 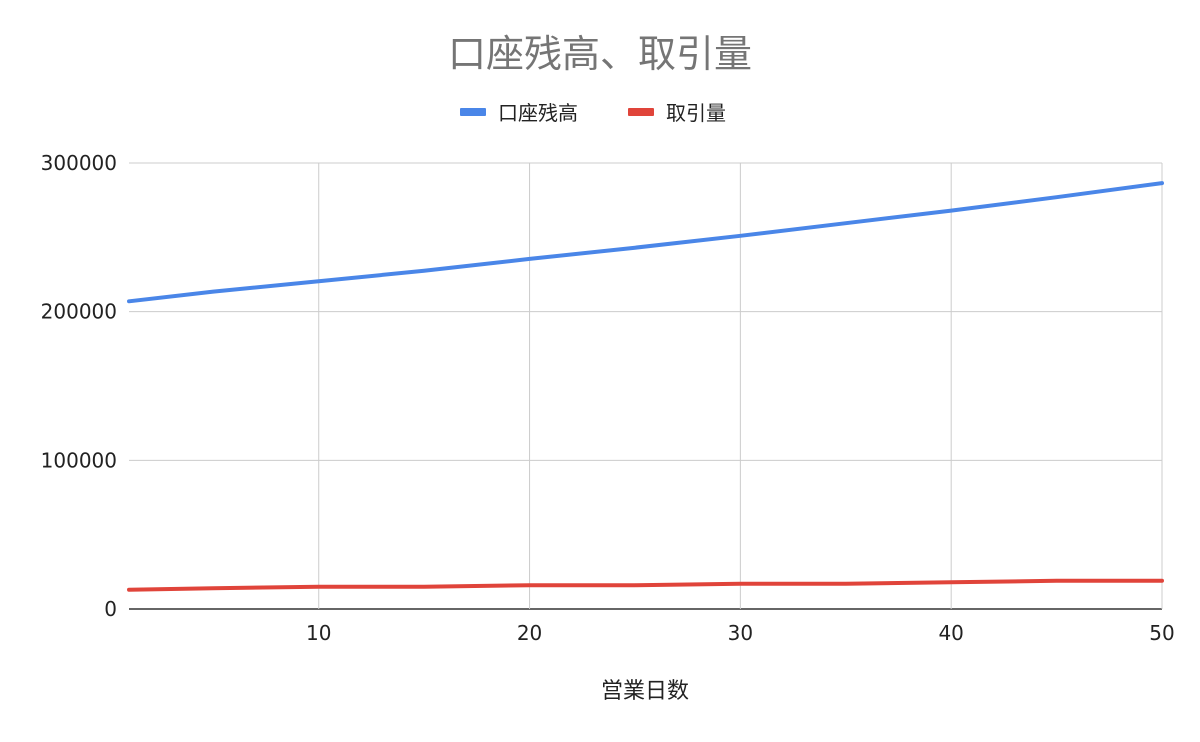 I want to click on legend: 口座残高 取引量, so click(x=593, y=113).